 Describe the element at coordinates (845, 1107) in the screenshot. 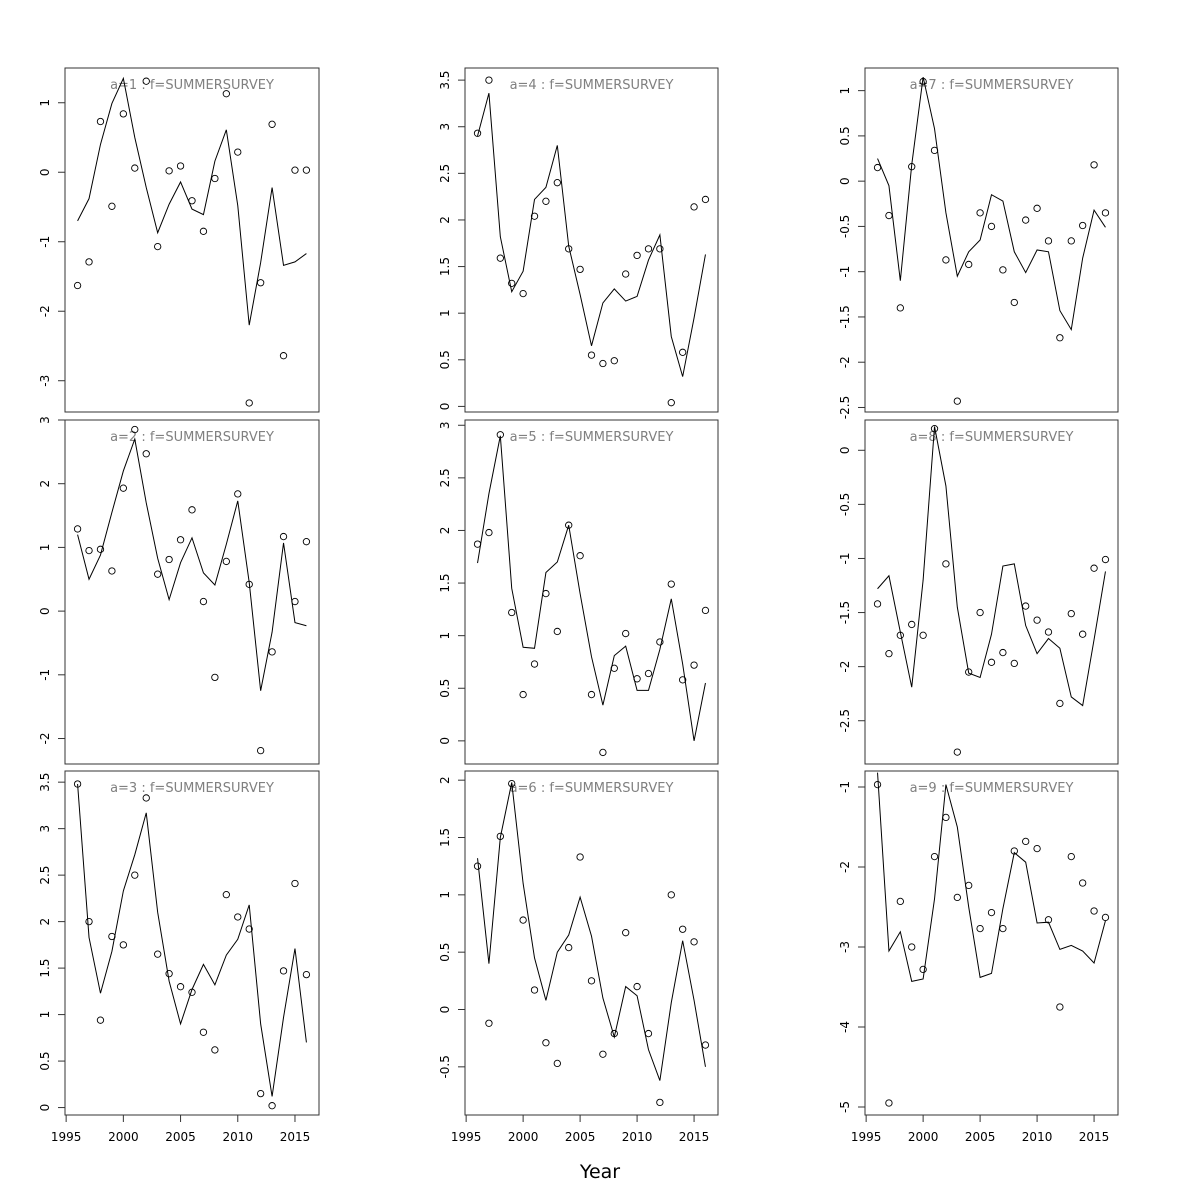

I see `y-tick-label: -5` at that location.